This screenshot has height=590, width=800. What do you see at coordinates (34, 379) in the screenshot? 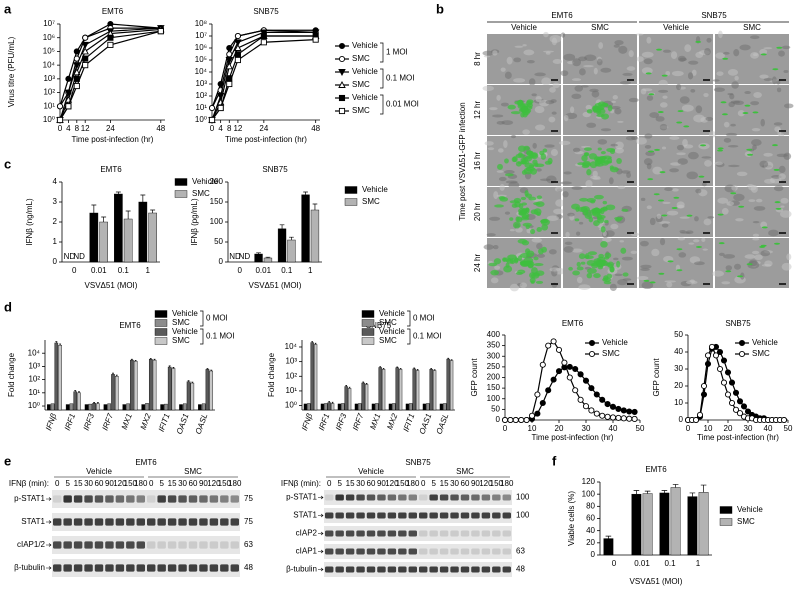
I see `y-tick-label: 10²` at bounding box center [34, 379].